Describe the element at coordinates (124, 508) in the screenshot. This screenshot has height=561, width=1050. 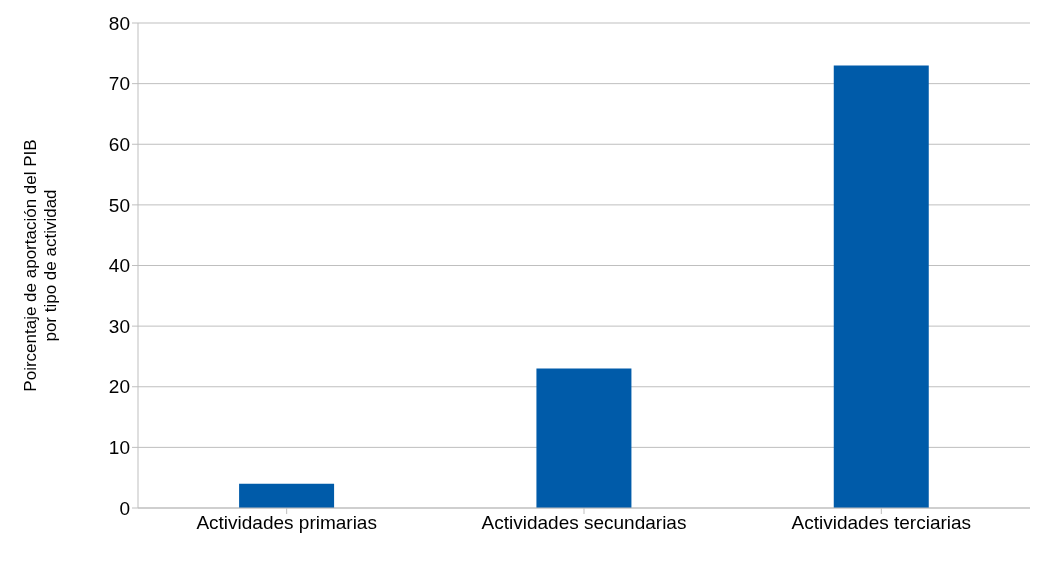
I see `y-tick-label: 0` at that location.